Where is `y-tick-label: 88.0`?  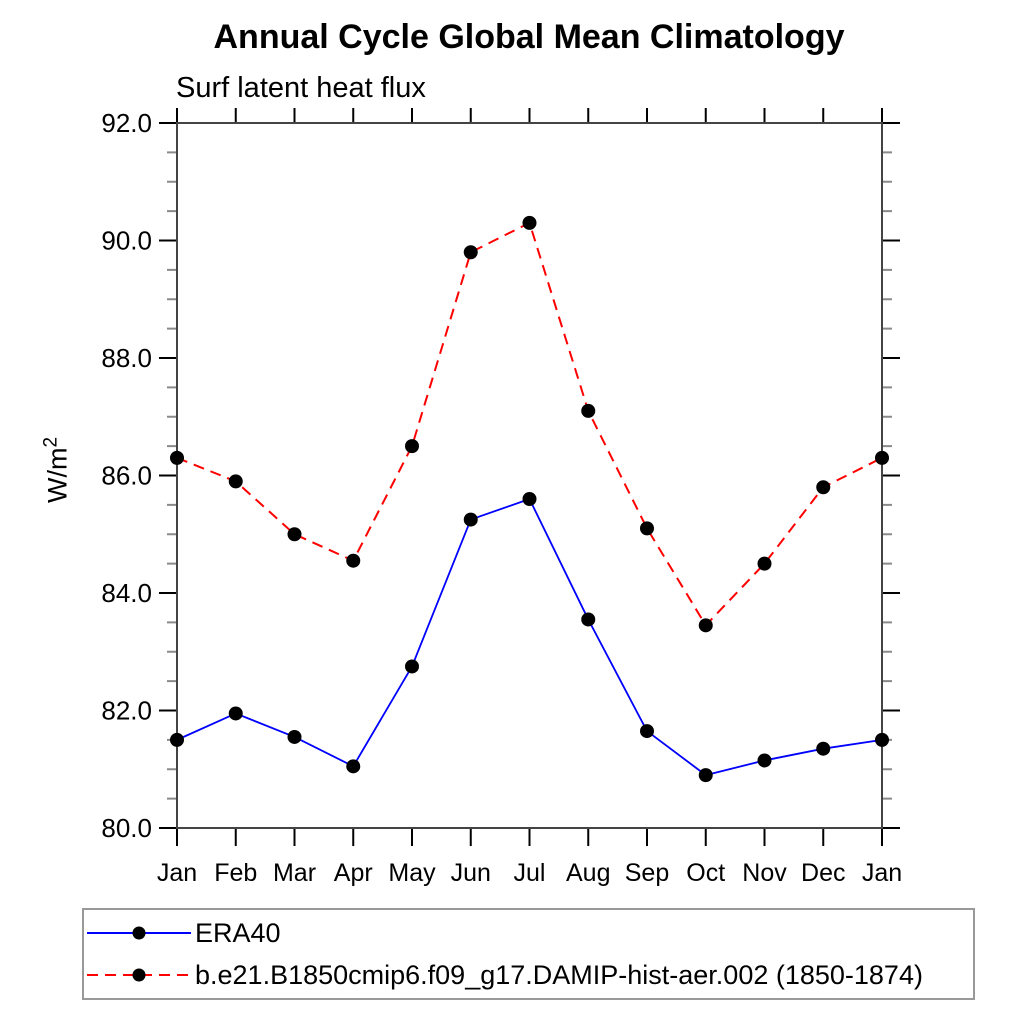
y-tick-label: 88.0 is located at coordinates (126, 358).